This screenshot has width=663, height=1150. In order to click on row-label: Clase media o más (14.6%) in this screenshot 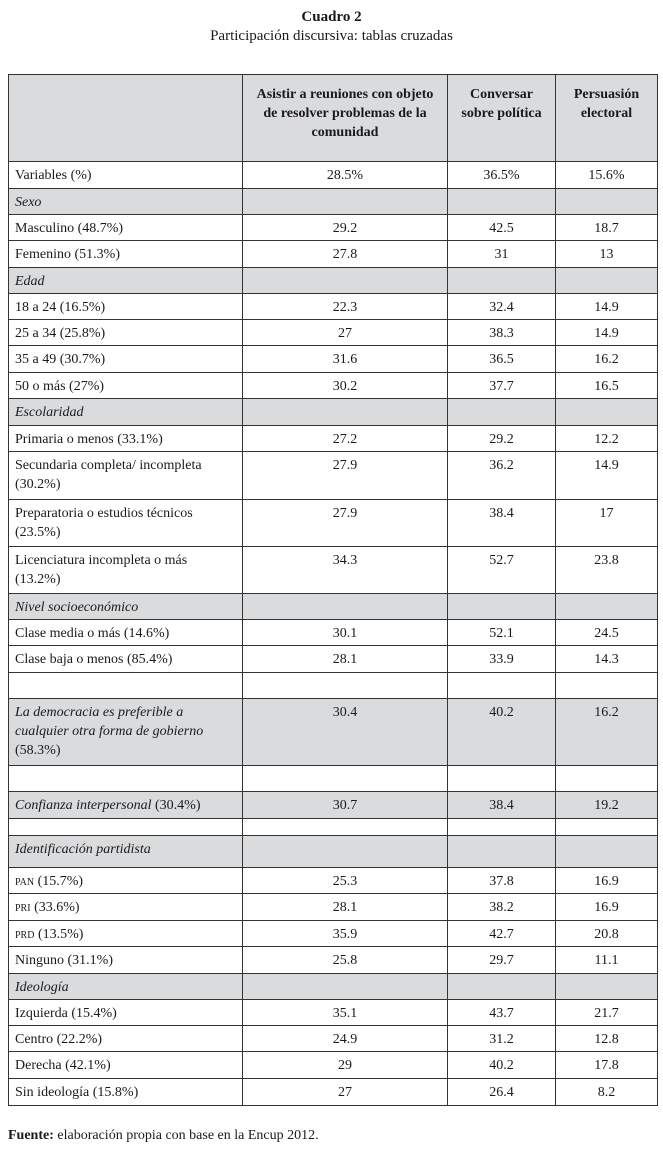, I will do `click(125, 632)`.